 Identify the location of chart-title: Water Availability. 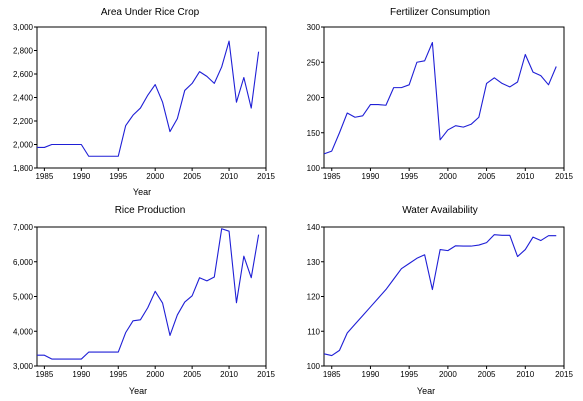
(440, 210).